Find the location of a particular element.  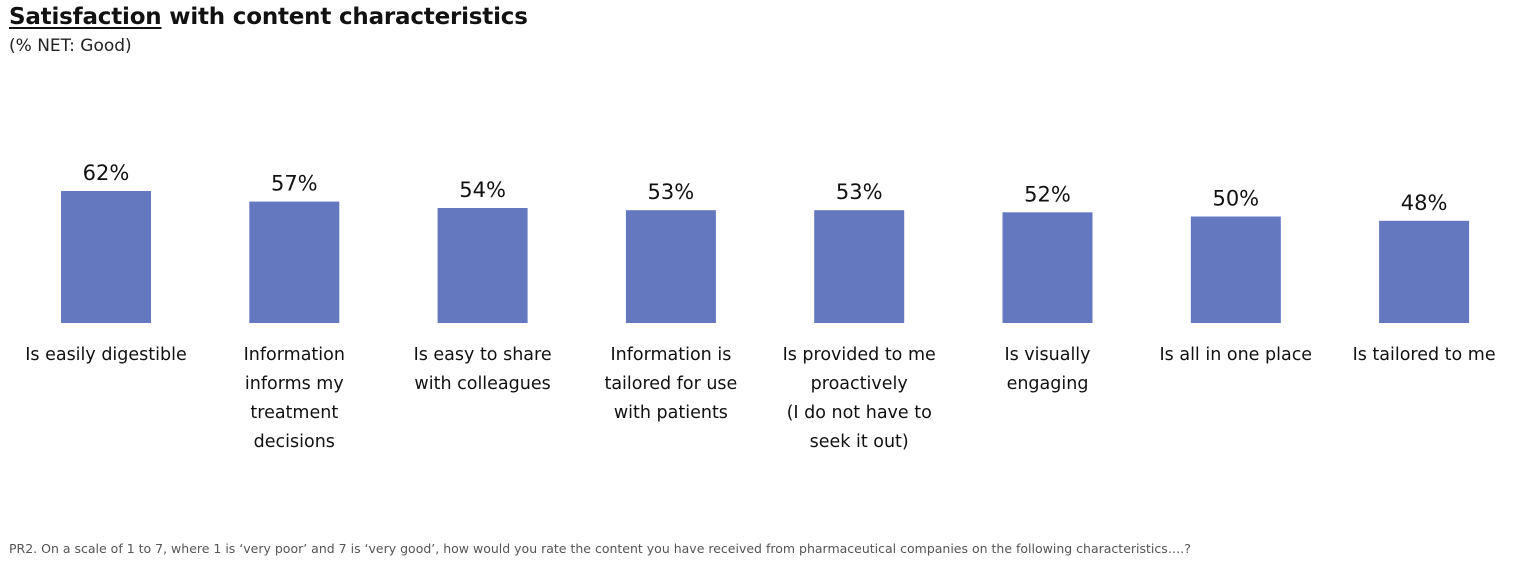

bar-value-label-2: 57% is located at coordinates (294, 184).